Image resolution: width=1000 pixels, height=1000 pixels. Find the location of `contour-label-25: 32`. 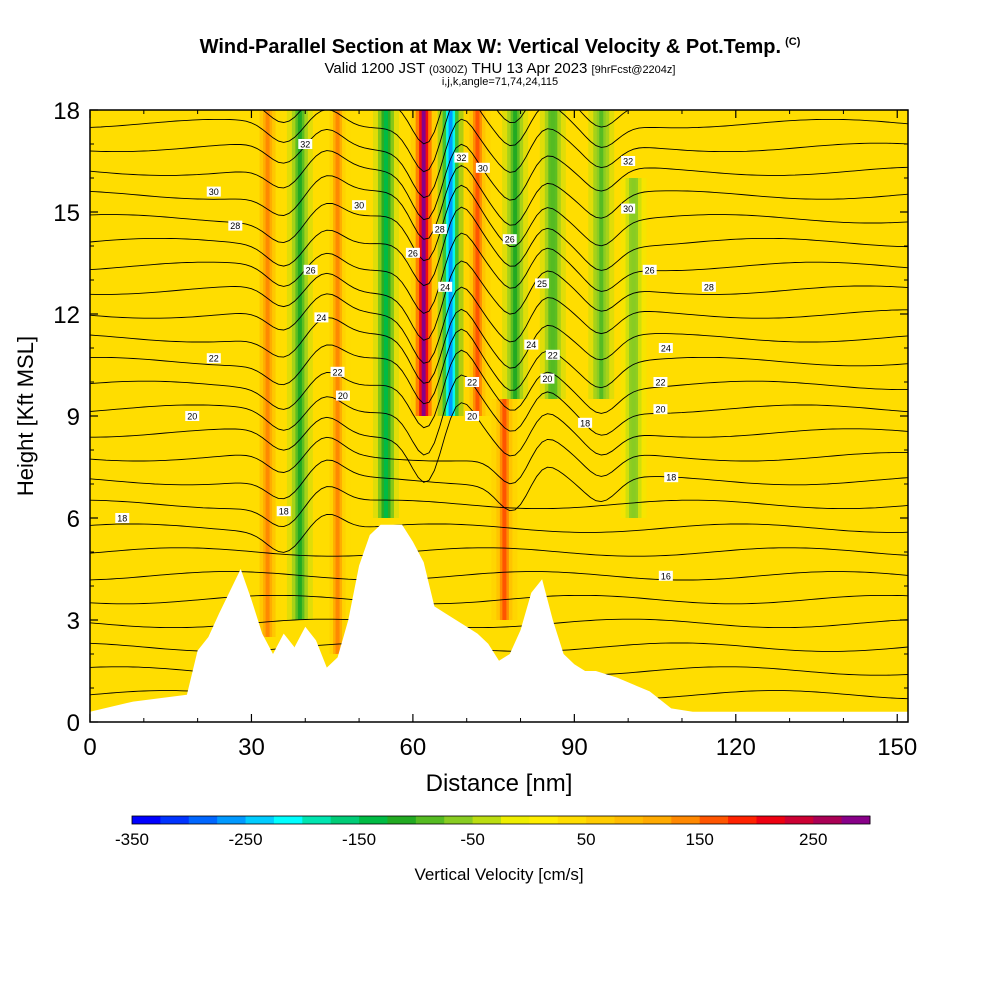

contour-label-25: 32 is located at coordinates (628, 162).